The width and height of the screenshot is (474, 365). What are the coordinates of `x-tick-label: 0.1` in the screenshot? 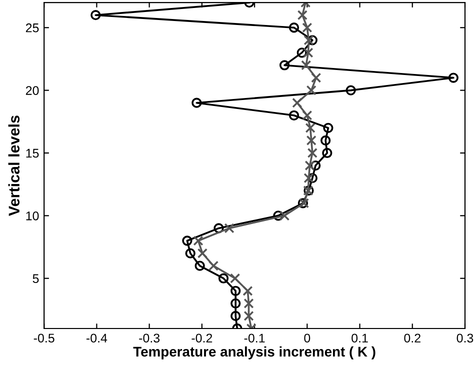 It's located at (360, 338).